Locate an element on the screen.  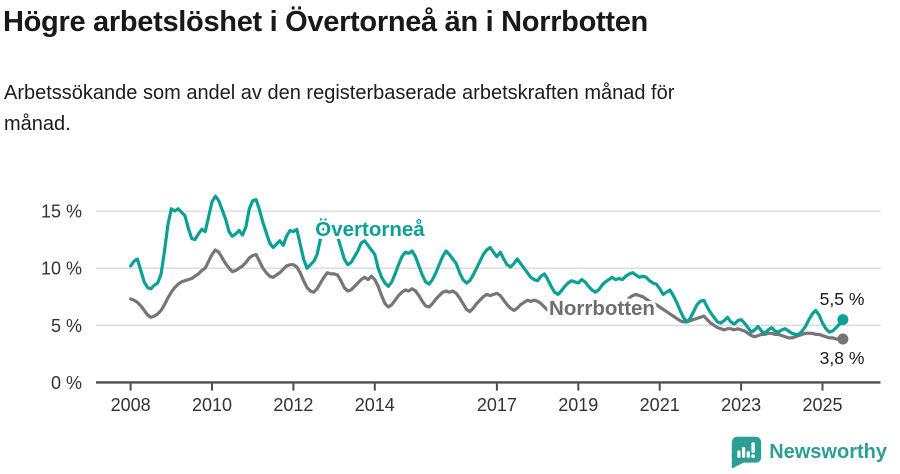
newsworthy-logo-icon is located at coordinates (746, 452).